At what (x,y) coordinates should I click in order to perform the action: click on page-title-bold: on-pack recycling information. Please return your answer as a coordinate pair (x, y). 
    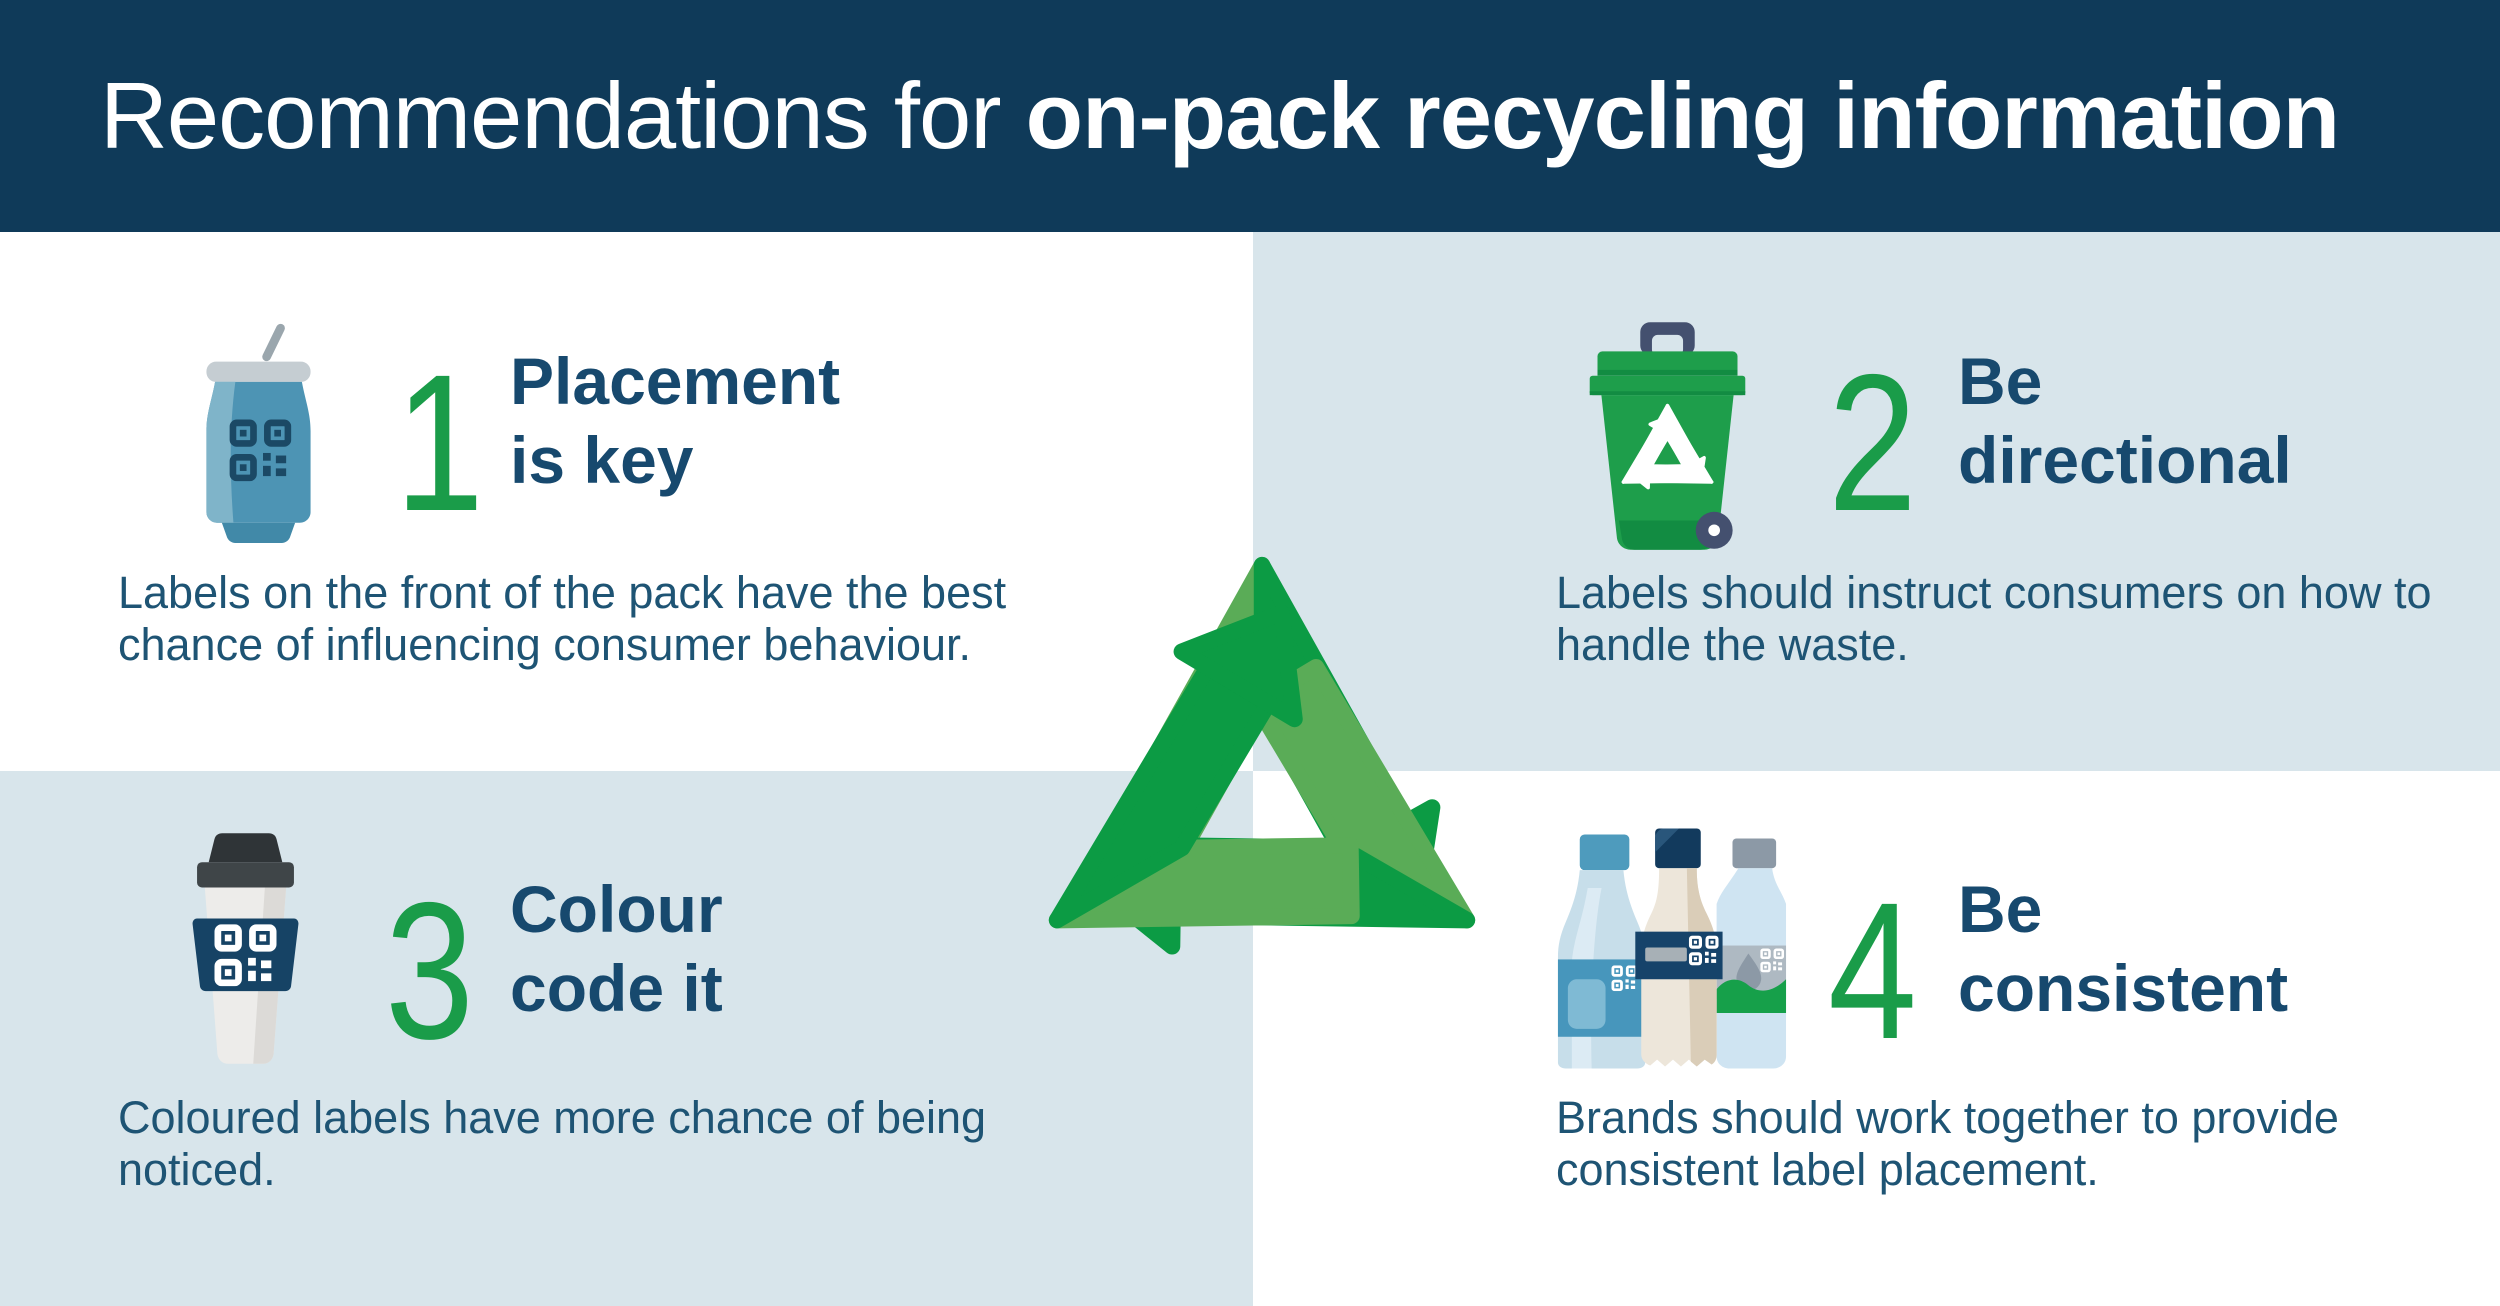
    Looking at the image, I should click on (1682, 115).